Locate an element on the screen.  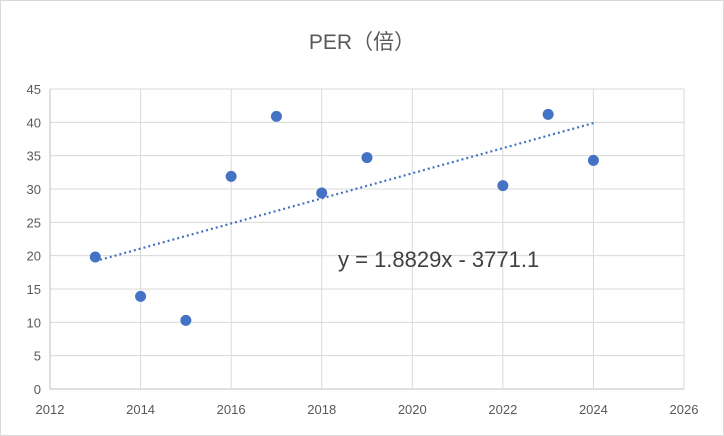
x-tick-label: 2022 is located at coordinates (502, 409).